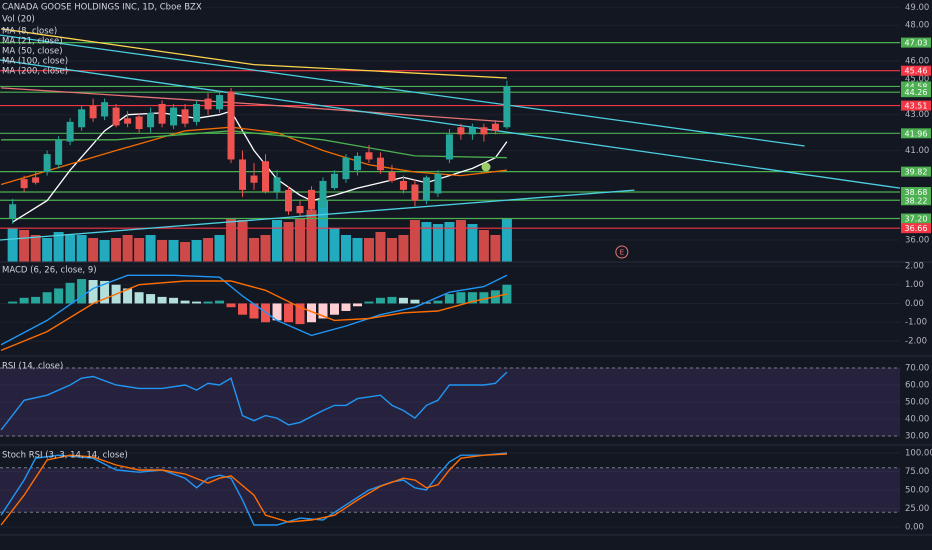  I want to click on level-label: 44.26, so click(916, 92).